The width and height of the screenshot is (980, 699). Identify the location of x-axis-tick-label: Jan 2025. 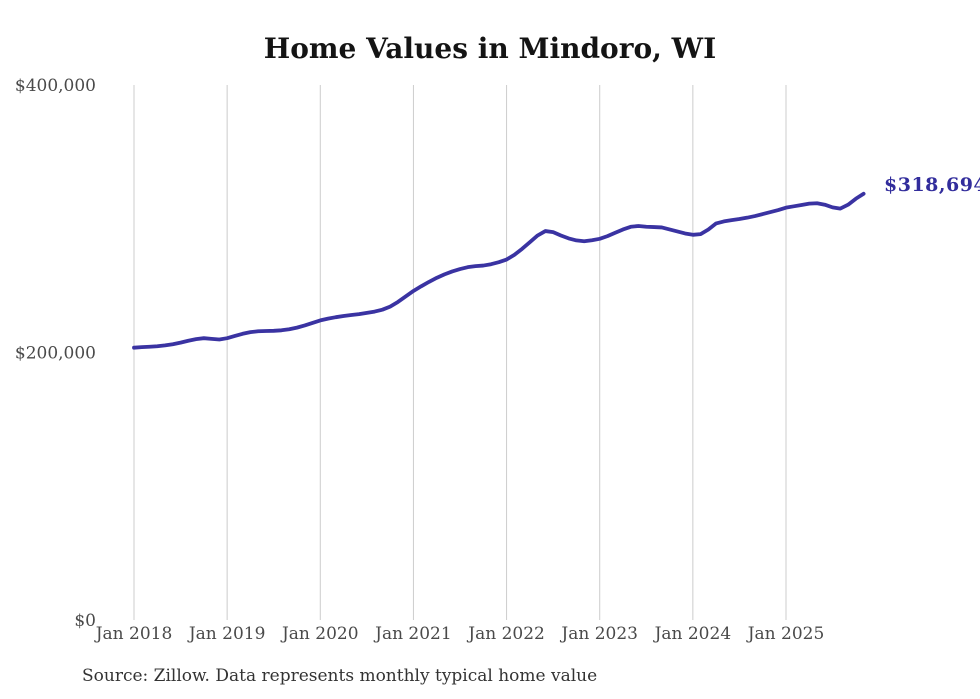
(785, 634).